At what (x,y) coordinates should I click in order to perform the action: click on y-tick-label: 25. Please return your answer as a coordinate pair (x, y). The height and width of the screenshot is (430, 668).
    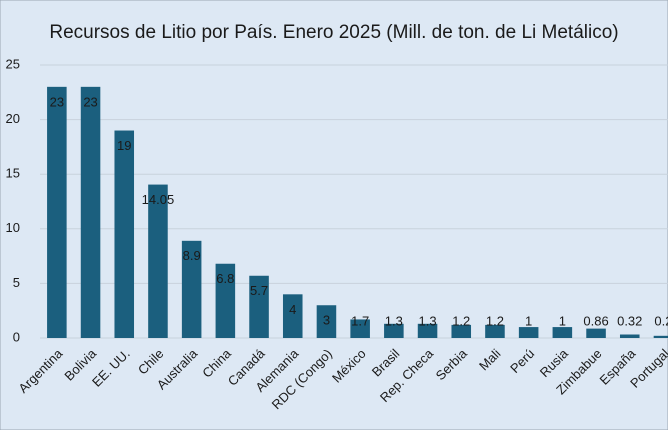
    Looking at the image, I should click on (13, 63).